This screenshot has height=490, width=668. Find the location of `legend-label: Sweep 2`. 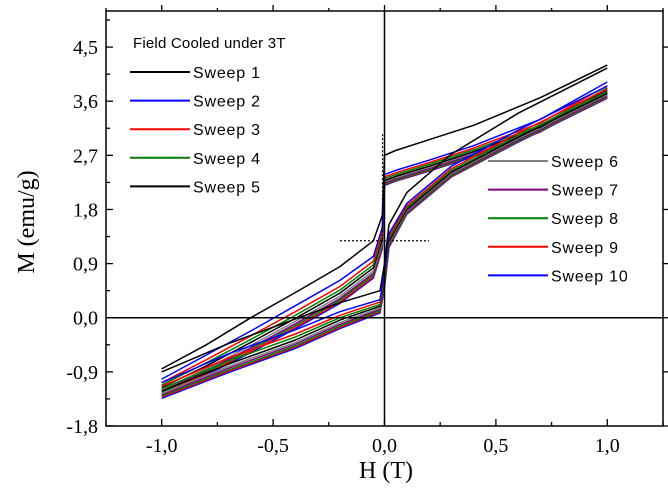

legend-label: Sweep 2 is located at coordinates (227, 102).